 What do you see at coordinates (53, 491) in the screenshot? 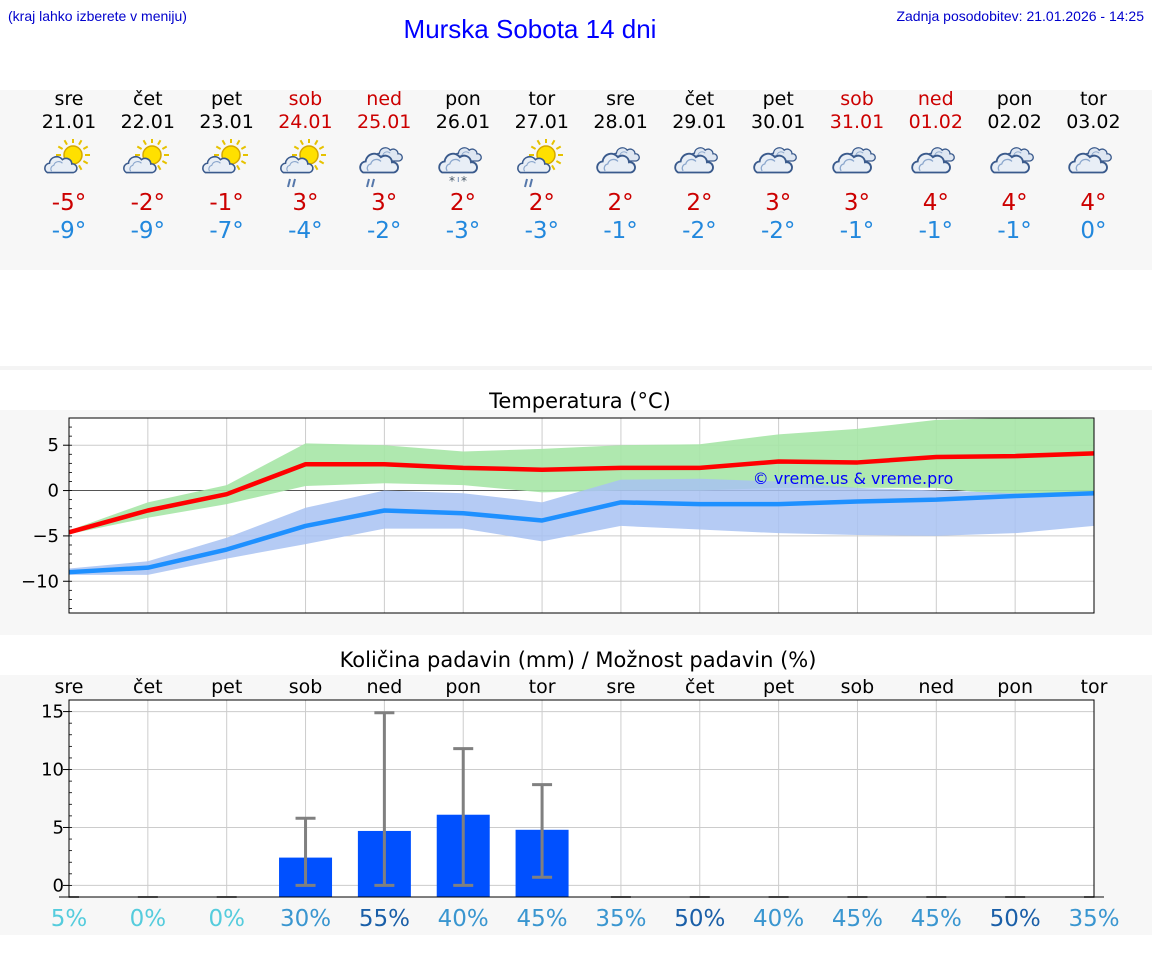
I see `y-tick-label: 0` at bounding box center [53, 491].